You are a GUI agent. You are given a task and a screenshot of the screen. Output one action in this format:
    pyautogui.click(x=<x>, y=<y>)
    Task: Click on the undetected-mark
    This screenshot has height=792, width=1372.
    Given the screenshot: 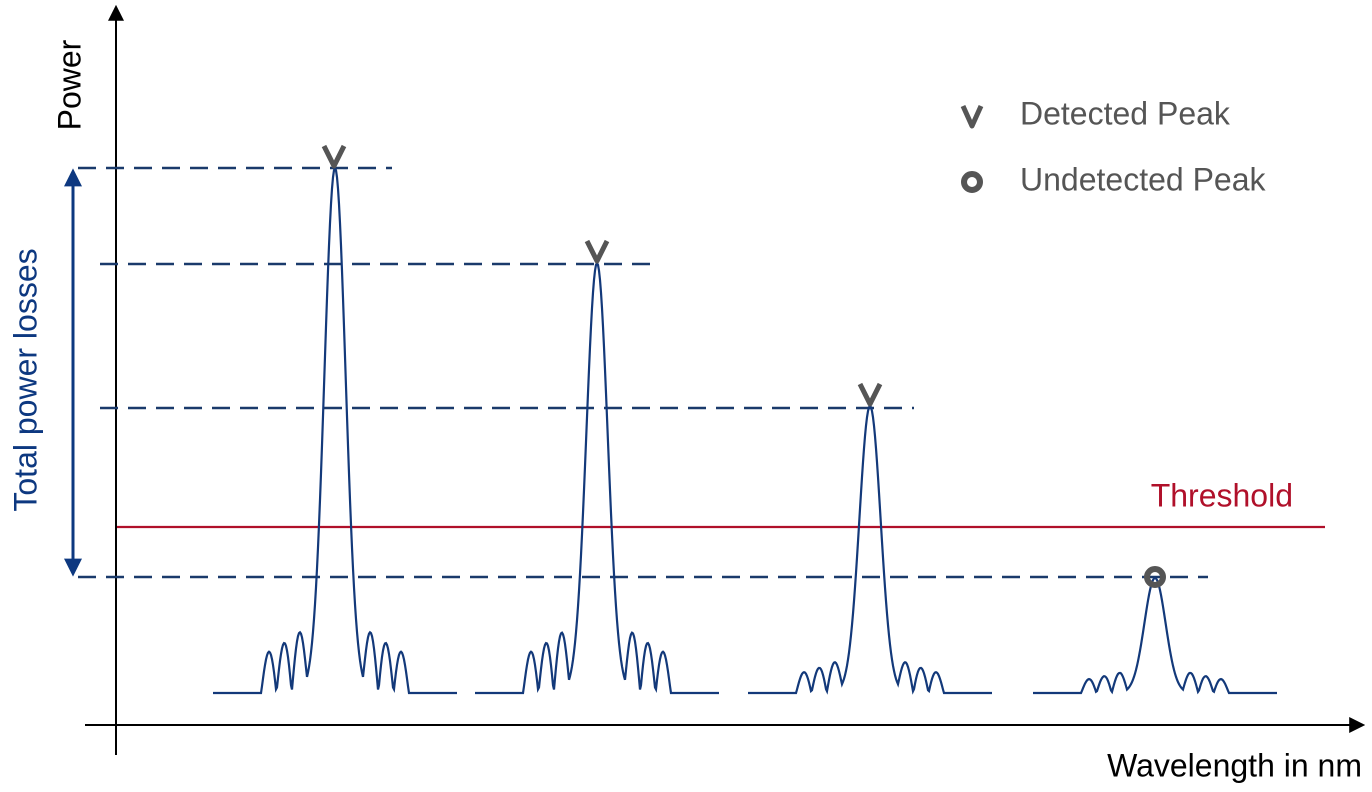 What is the action you would take?
    pyautogui.click(x=1155, y=577)
    